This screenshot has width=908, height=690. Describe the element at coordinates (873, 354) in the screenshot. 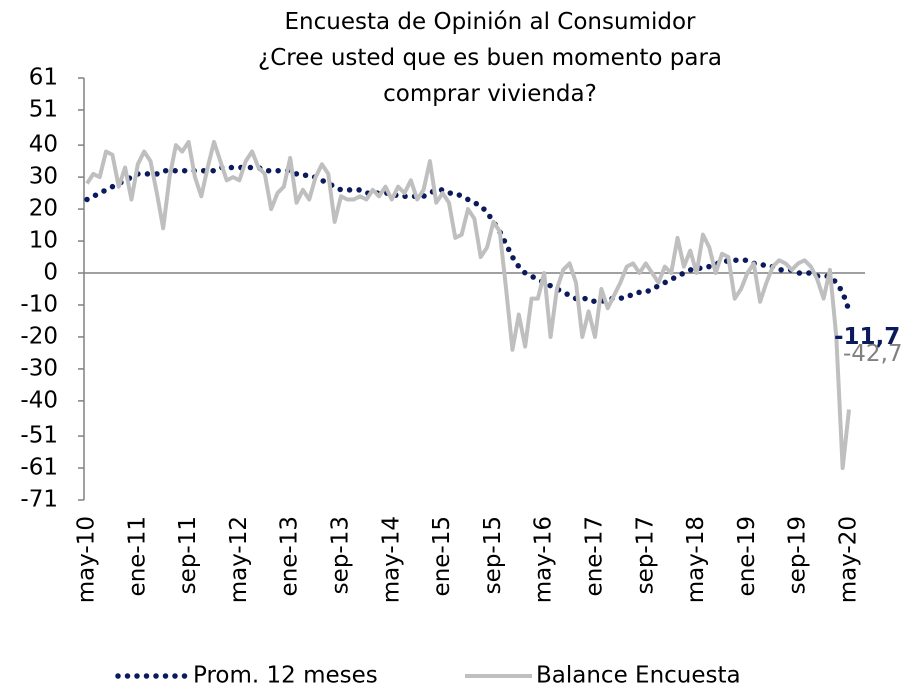

I see `value-label: -42,7` at that location.